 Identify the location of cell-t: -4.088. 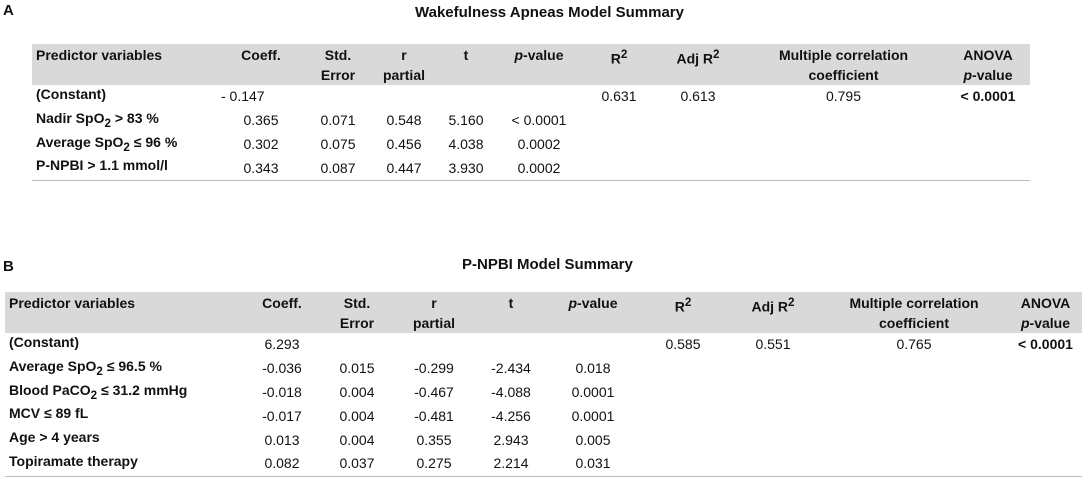
(511, 391).